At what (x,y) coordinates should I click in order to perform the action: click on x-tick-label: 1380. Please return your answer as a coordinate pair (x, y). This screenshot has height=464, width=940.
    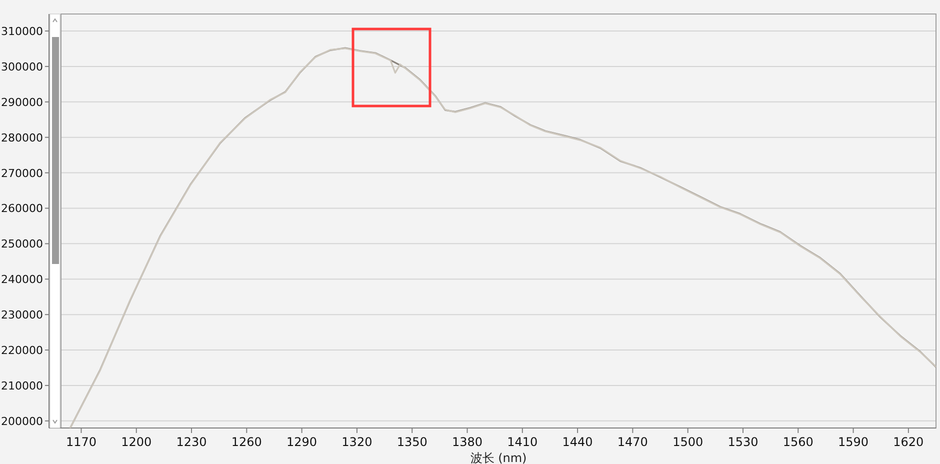
    Looking at the image, I should click on (467, 442).